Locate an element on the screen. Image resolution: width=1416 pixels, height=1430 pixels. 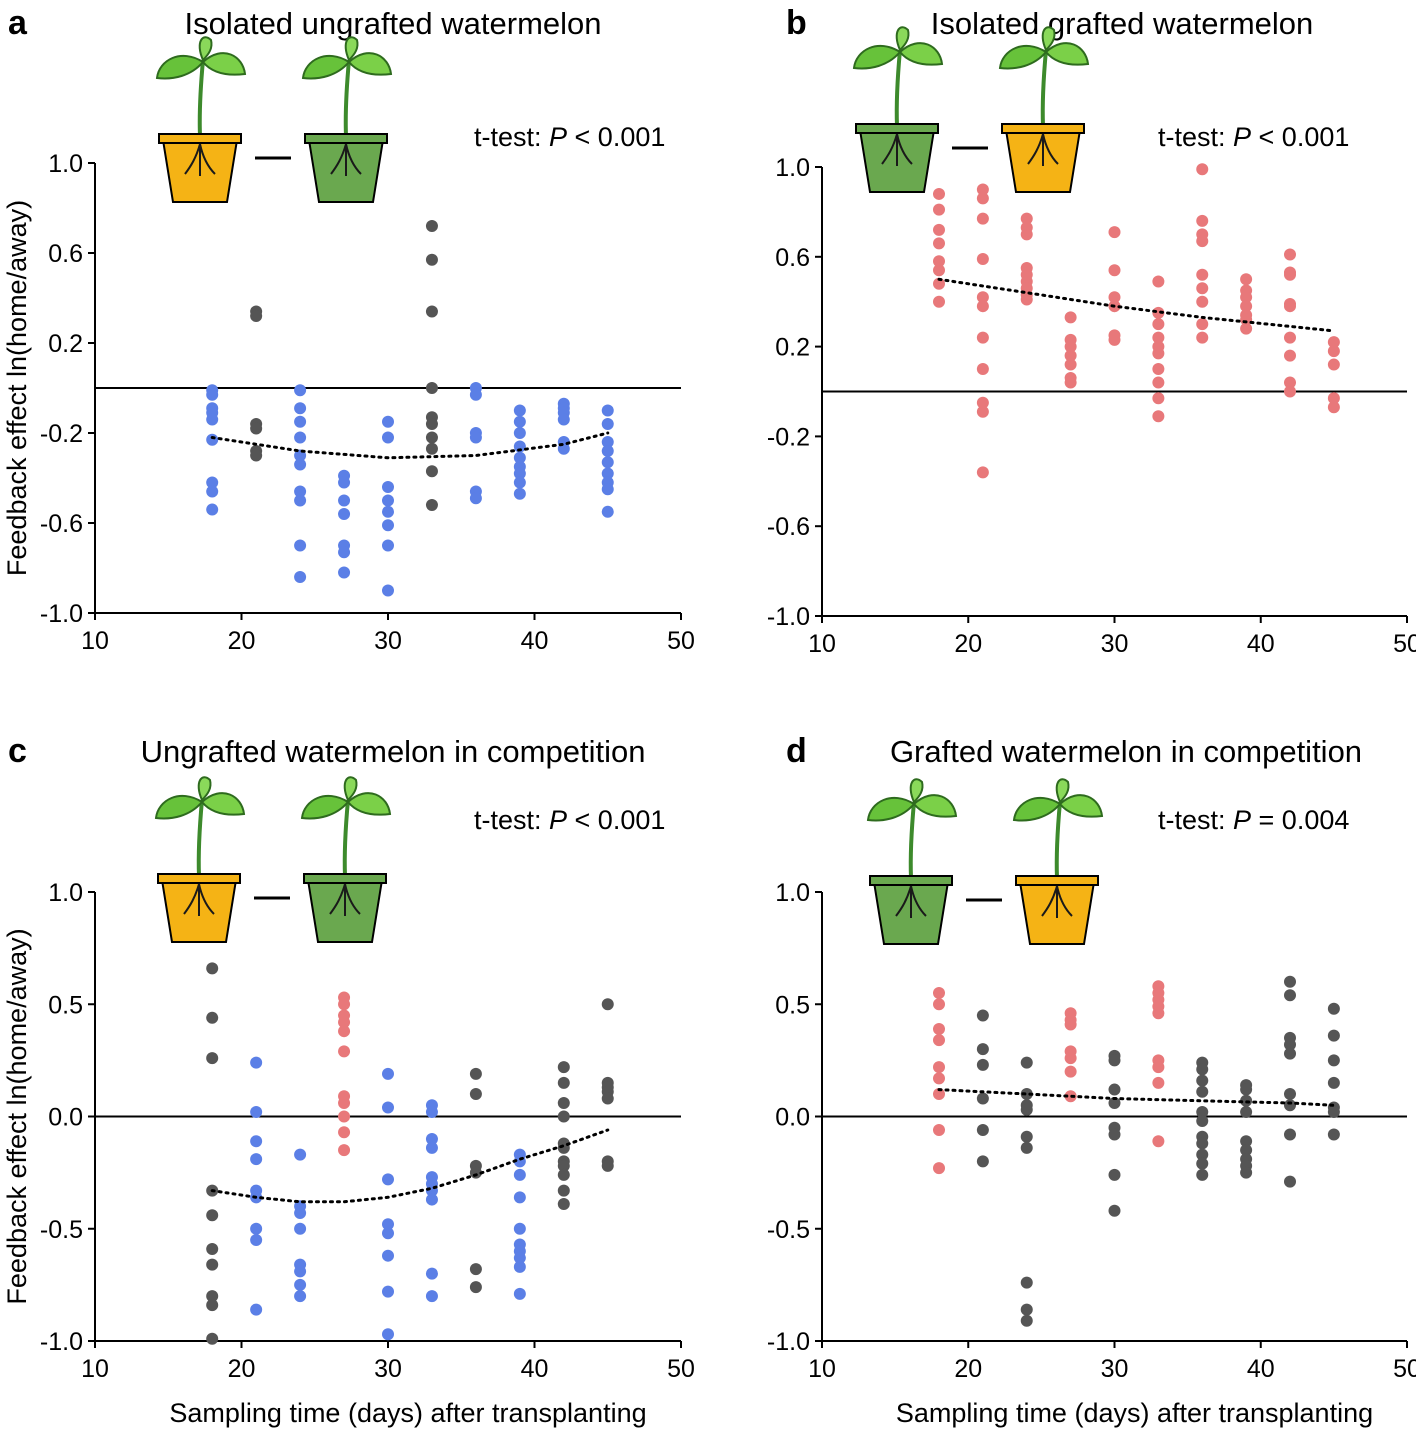
ttest-p-symbol: P is located at coordinates (558, 137).